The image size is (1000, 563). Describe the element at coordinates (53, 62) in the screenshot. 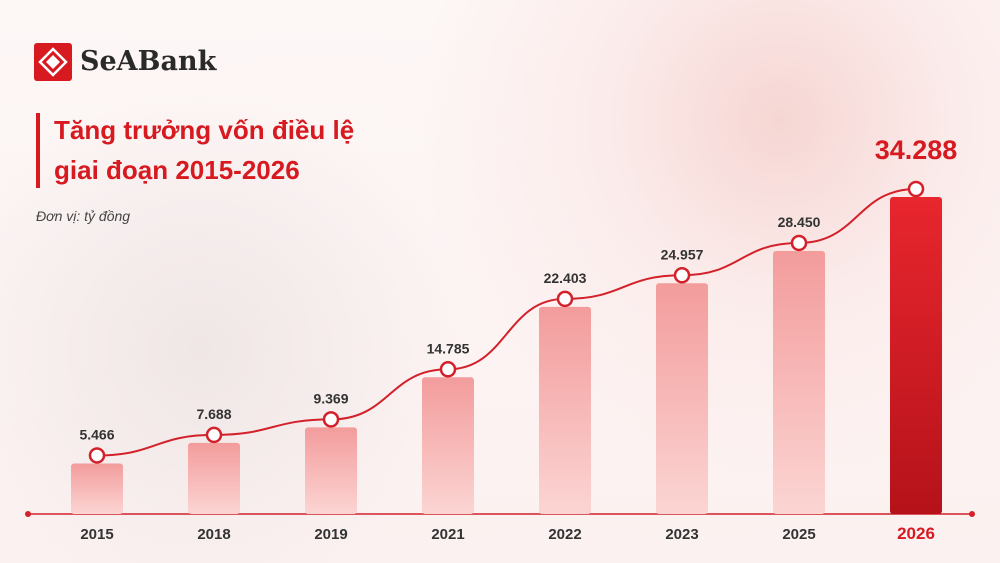

I see `logo` at that location.